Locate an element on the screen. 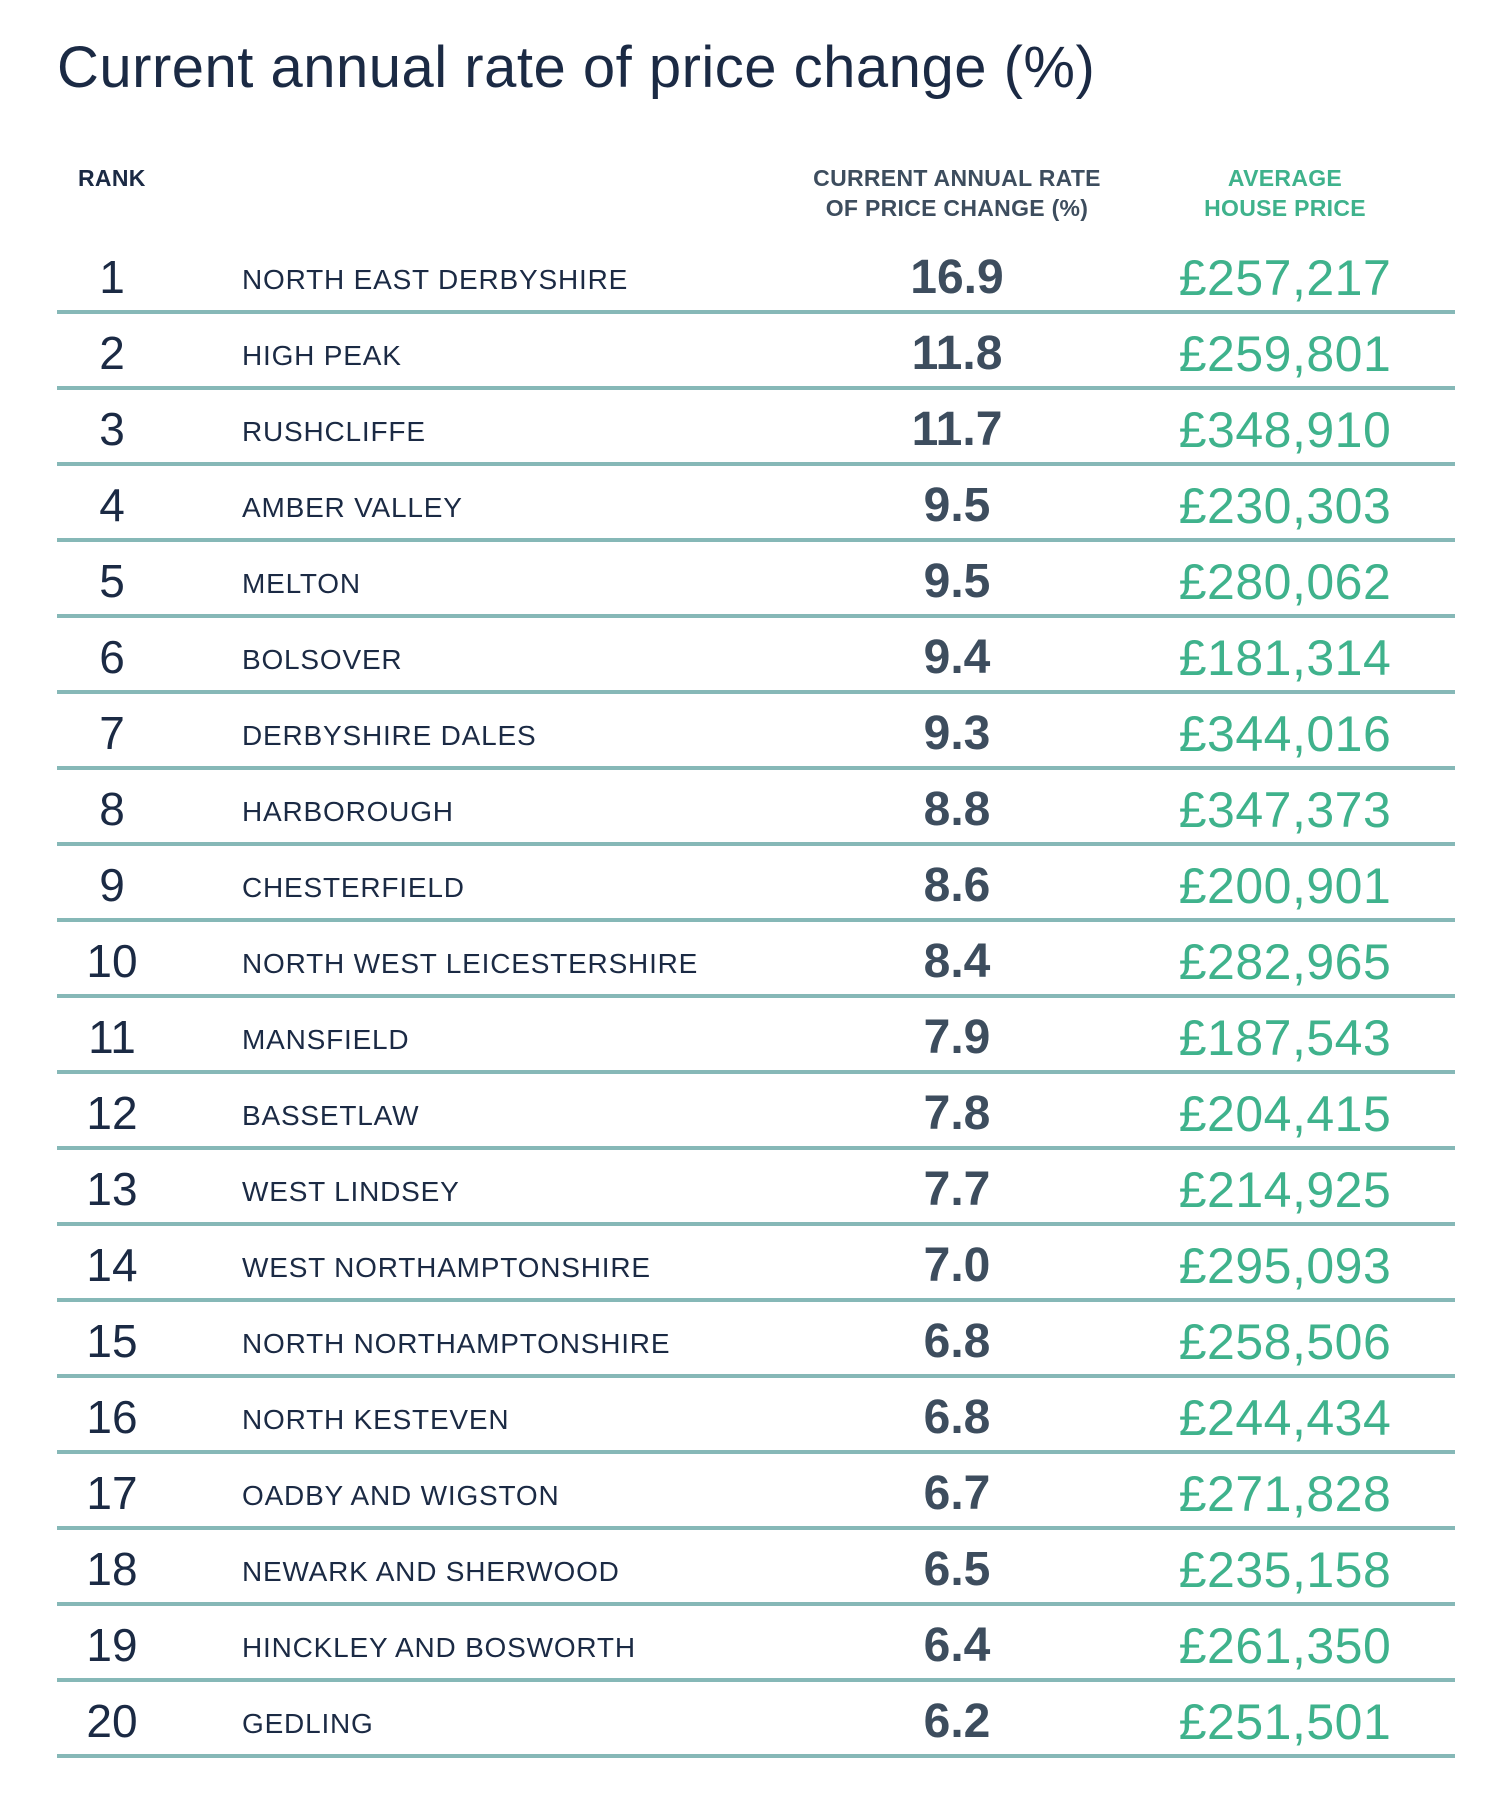 The image size is (1503, 1797). rank-cell: 2 is located at coordinates (112, 353).